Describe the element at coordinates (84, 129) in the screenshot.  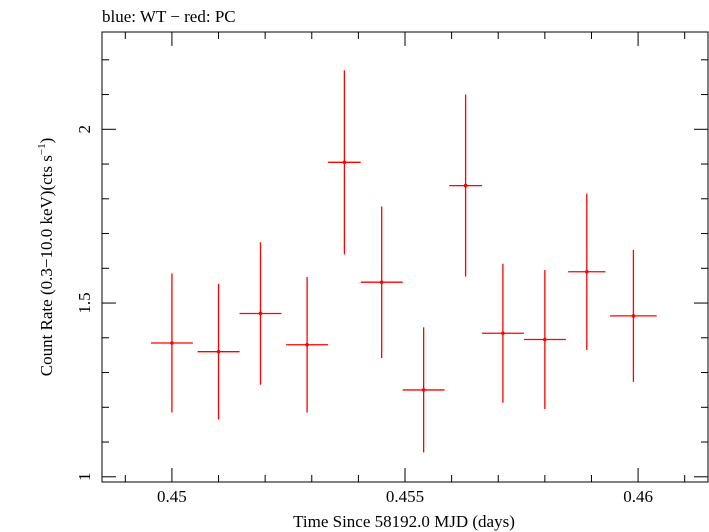
I see `y-tick-label: 2` at that location.